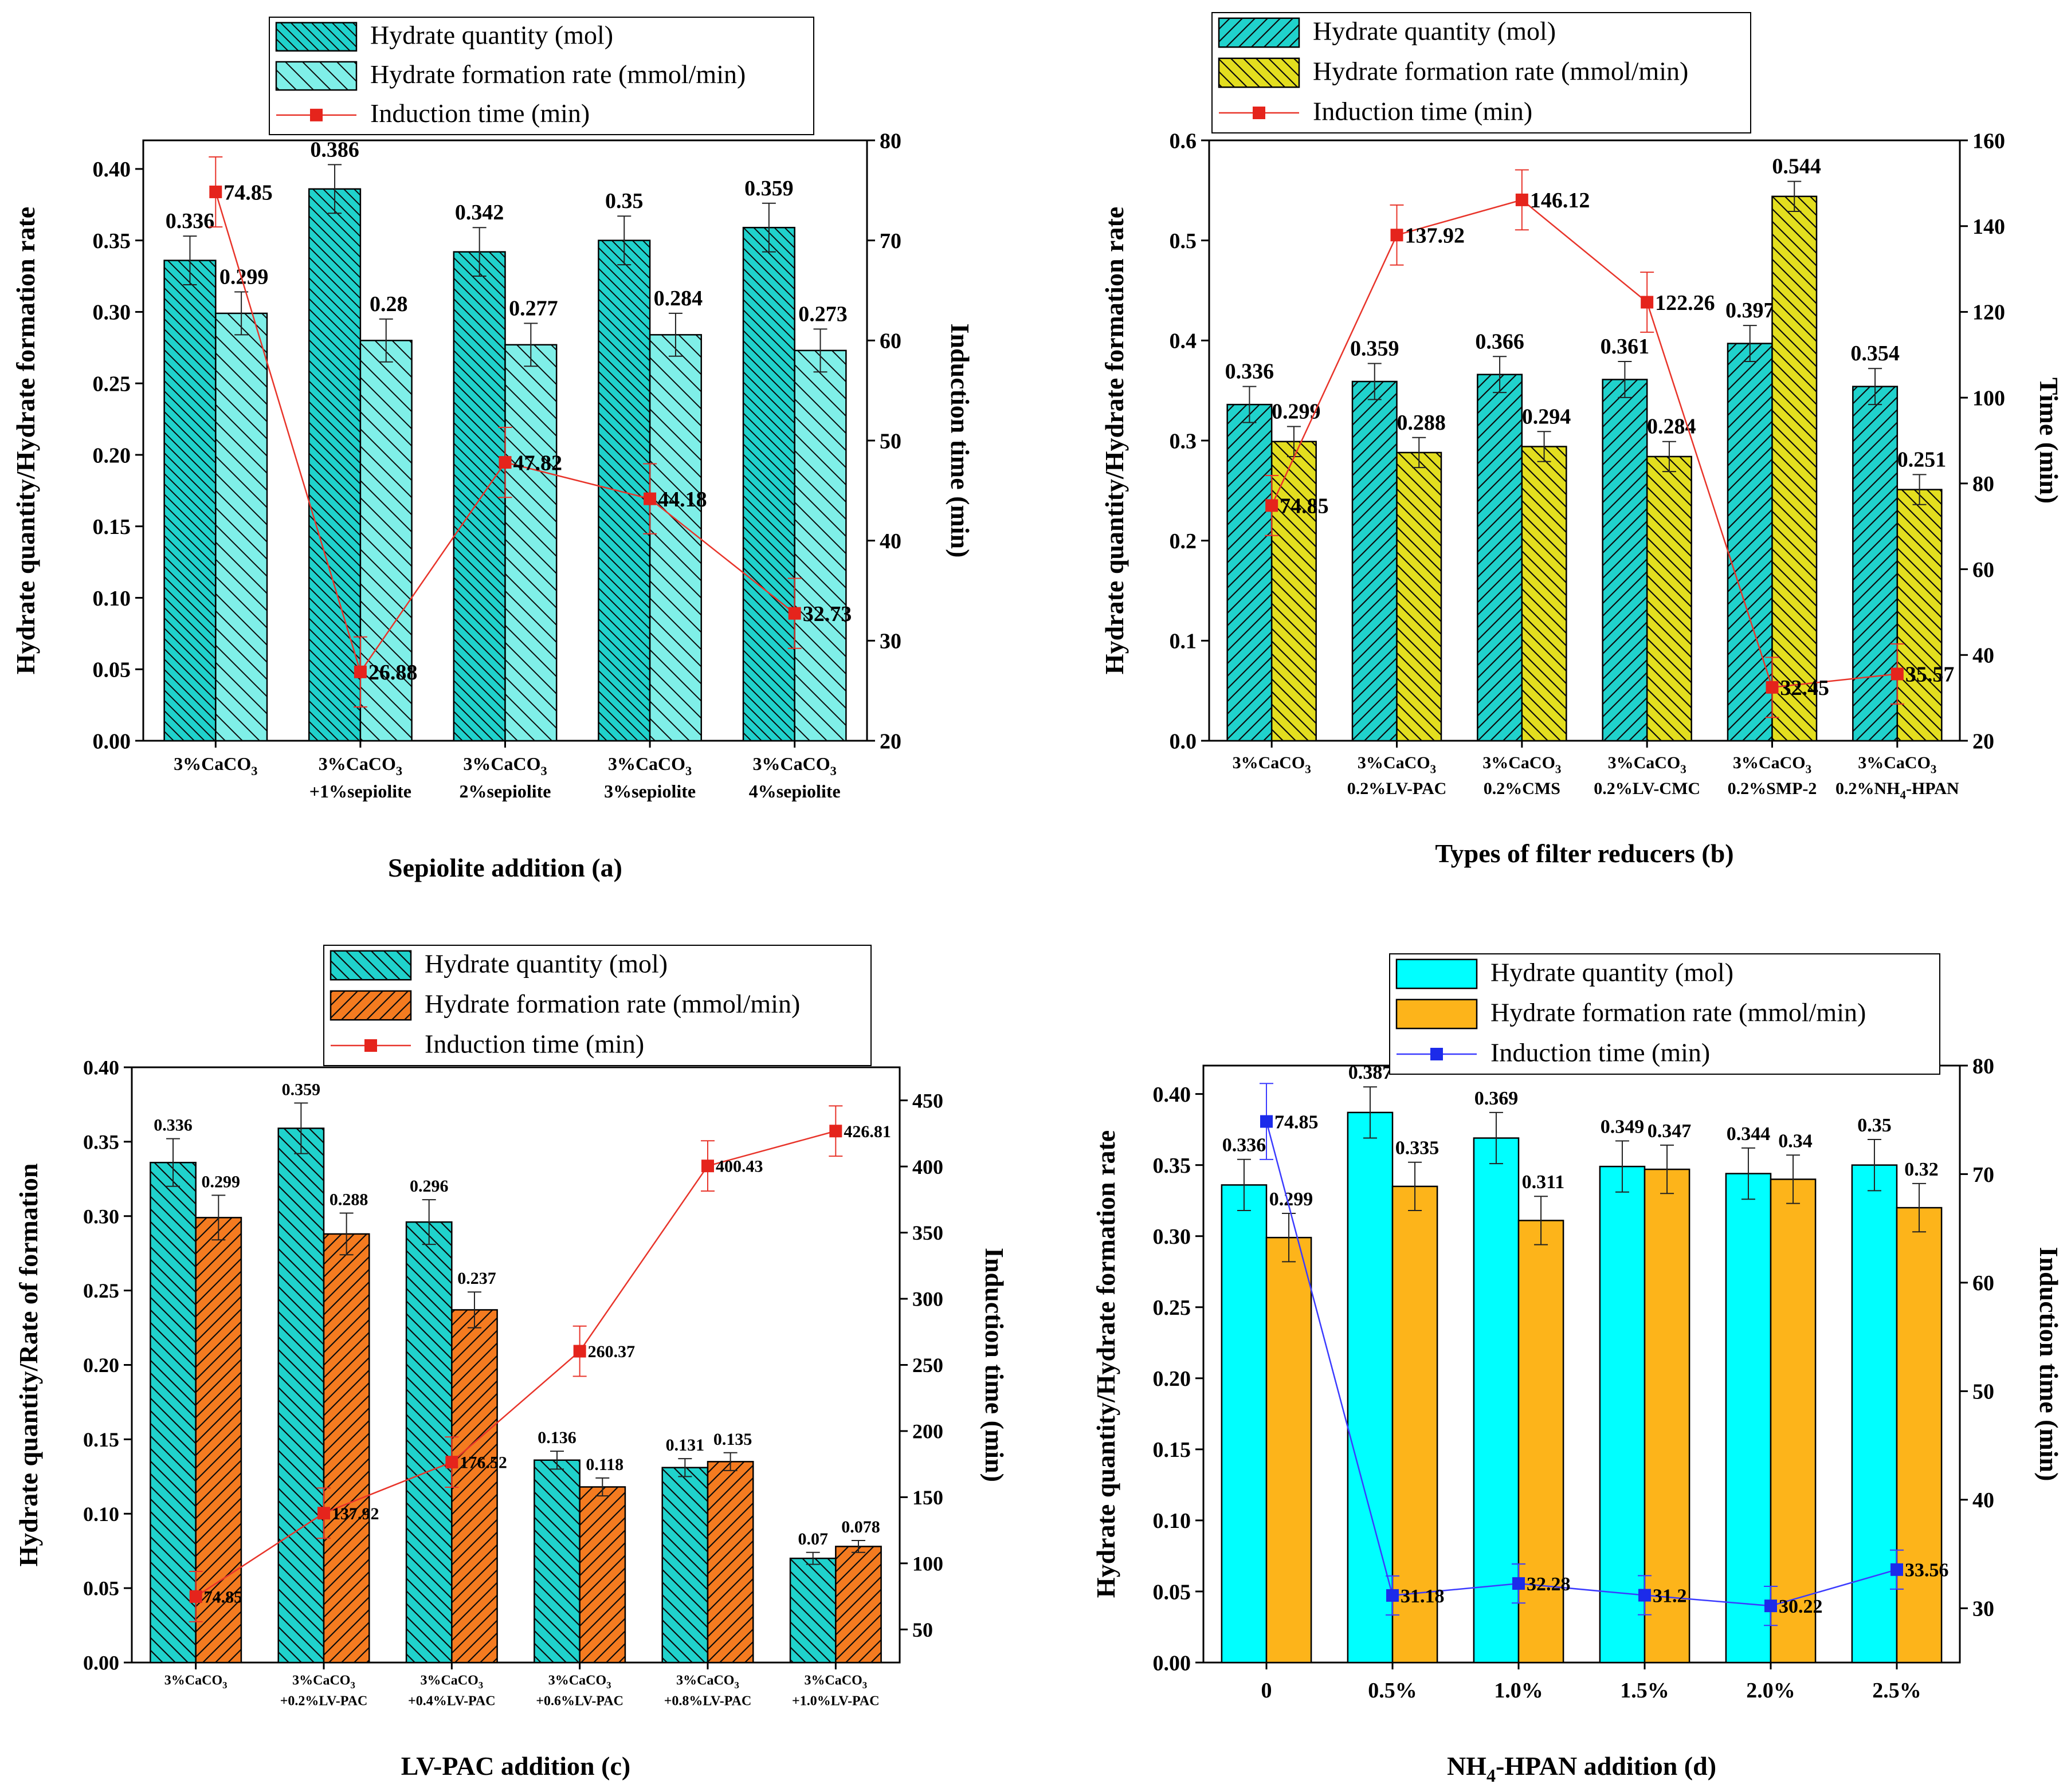 The width and height of the screenshot is (2071, 1792). What do you see at coordinates (682, 500) in the screenshot?
I see `induction-time-label: 44.18` at bounding box center [682, 500].